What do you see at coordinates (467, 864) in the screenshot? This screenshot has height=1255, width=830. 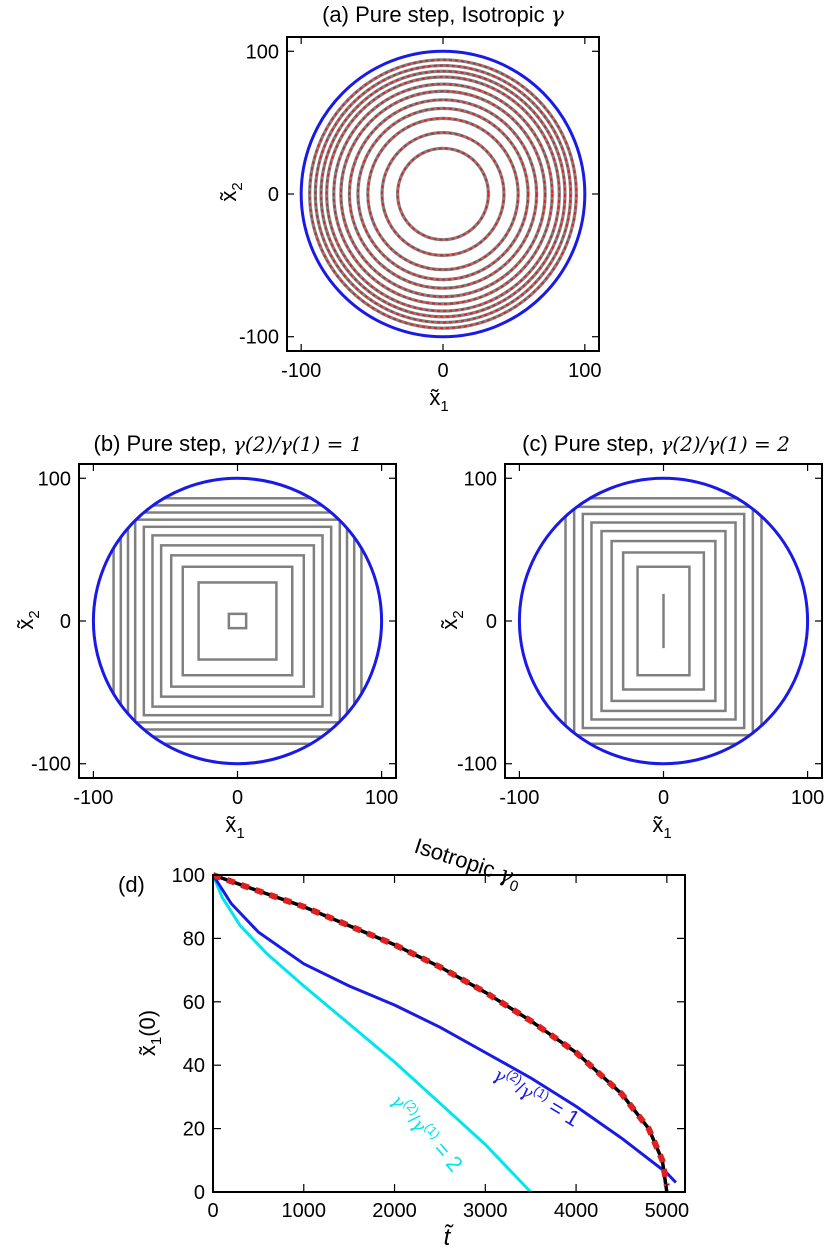 I see `annotation-isotropic: Isotropic γ0` at bounding box center [467, 864].